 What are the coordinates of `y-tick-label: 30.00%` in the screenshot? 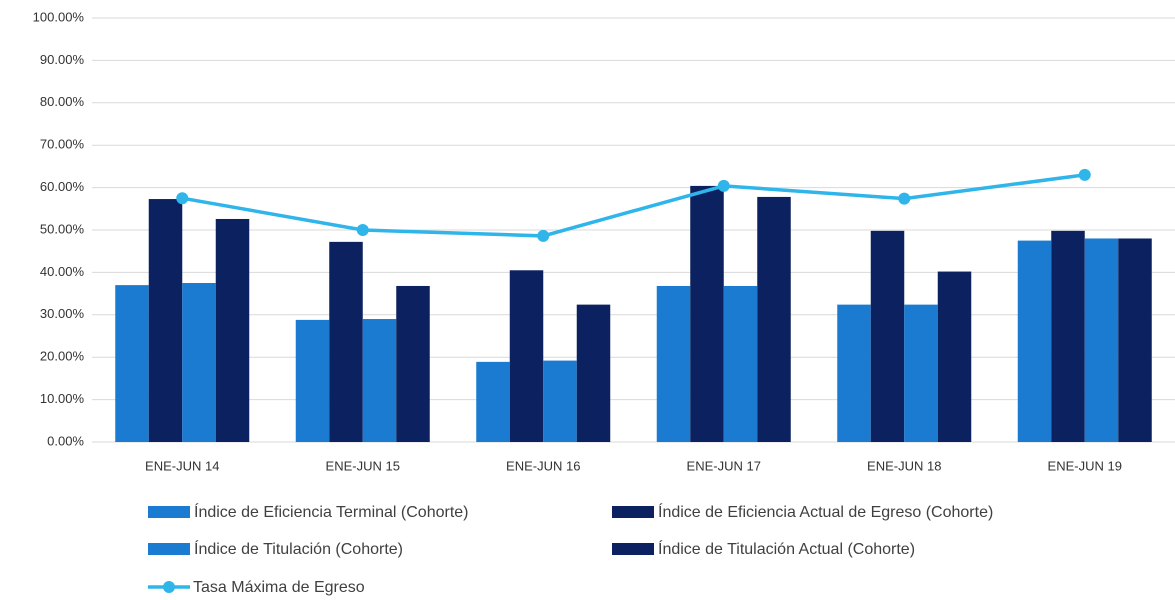 It's located at (62, 313).